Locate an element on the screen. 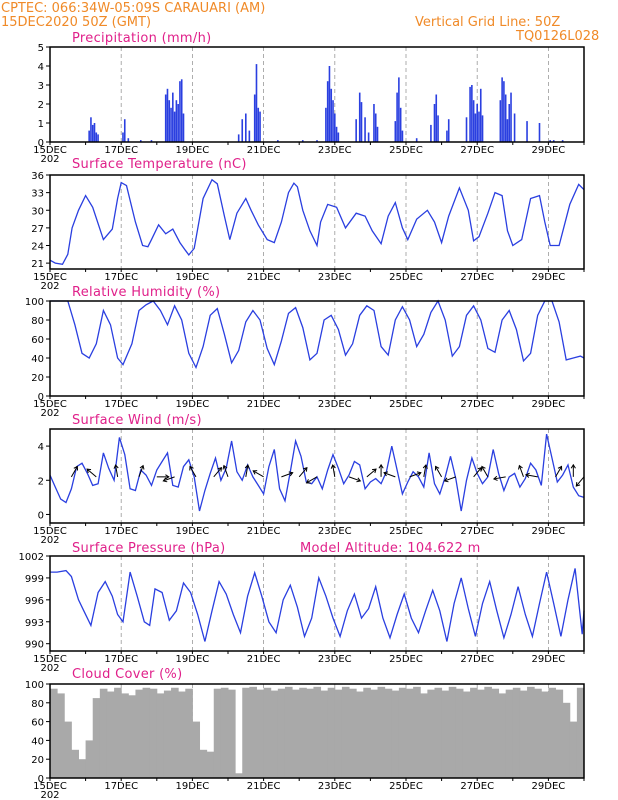 This screenshot has height=800, width=618. pressure-x-tick-label: 23DEC is located at coordinates (335, 659).